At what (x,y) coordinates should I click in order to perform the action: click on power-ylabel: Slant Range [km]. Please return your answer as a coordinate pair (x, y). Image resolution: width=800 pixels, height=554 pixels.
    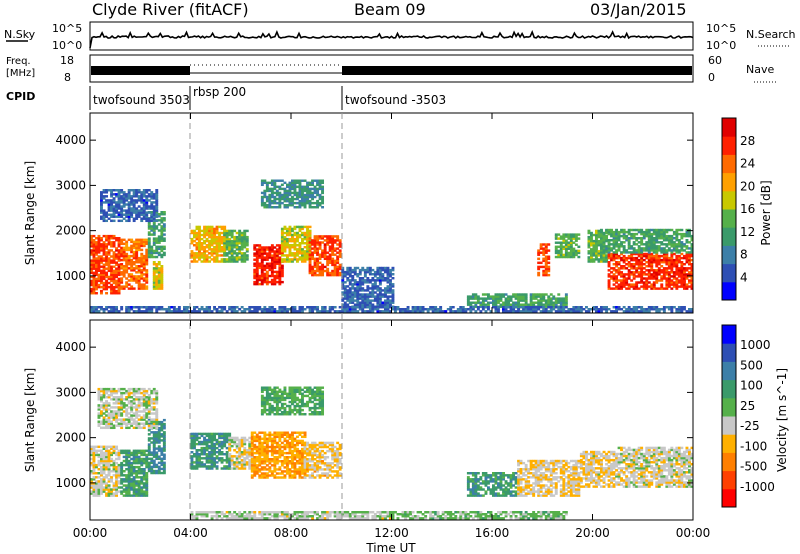
    Looking at the image, I should click on (30, 213).